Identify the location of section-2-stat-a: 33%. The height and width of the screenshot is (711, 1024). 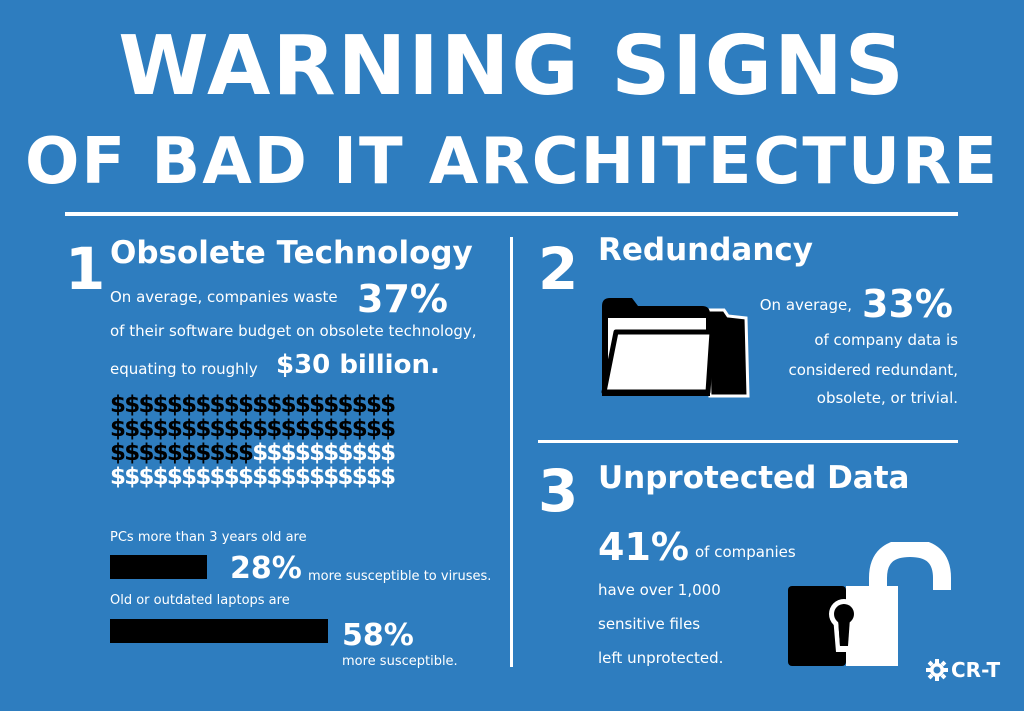
(907, 304).